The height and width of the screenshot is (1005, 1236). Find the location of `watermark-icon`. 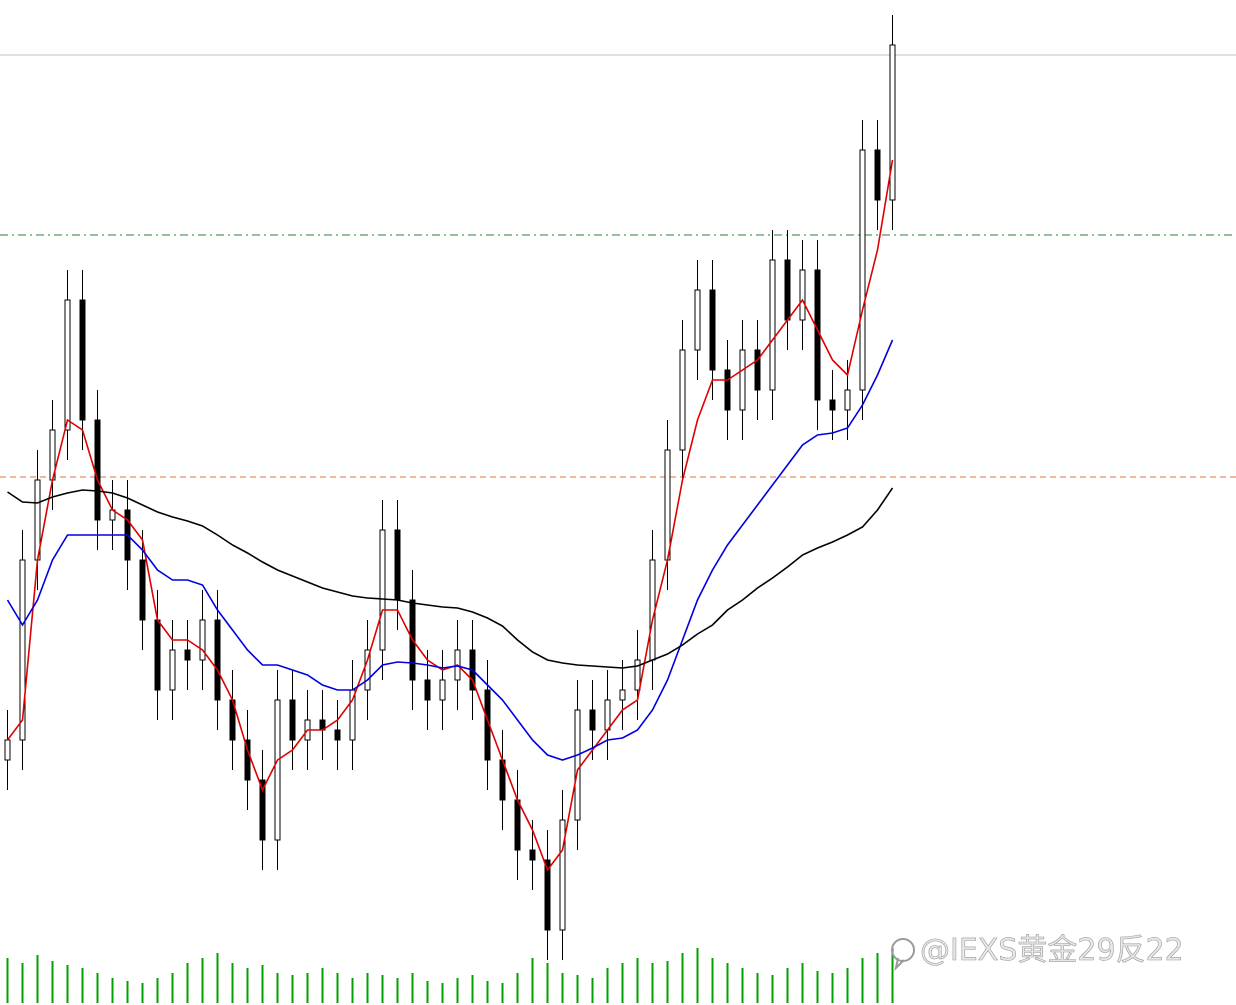

watermark-icon is located at coordinates (903, 955).